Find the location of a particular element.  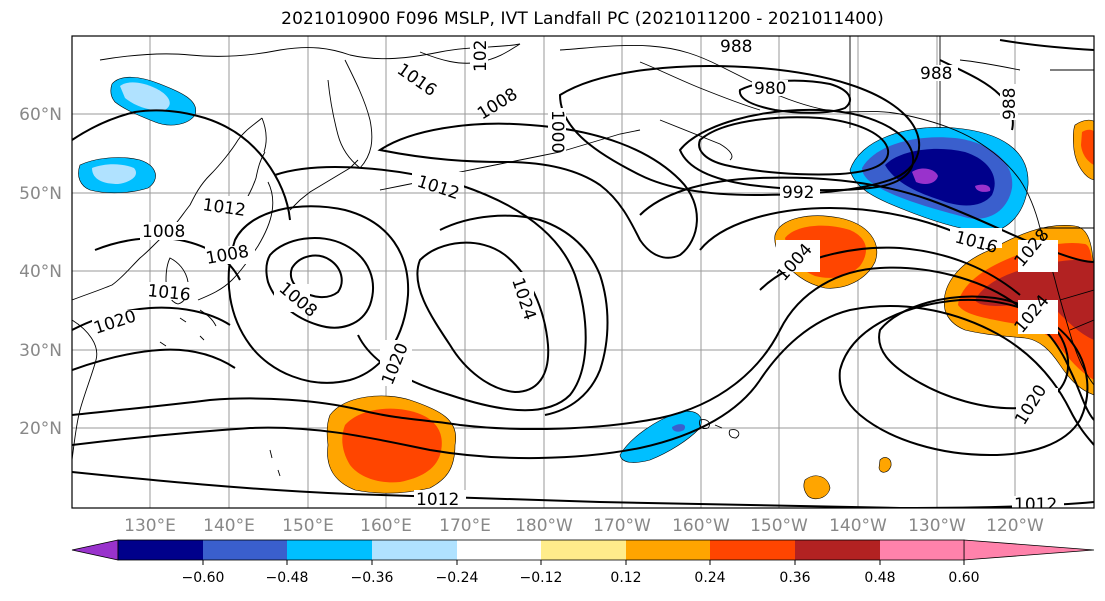

lon-label: 130°W is located at coordinates (937, 526).